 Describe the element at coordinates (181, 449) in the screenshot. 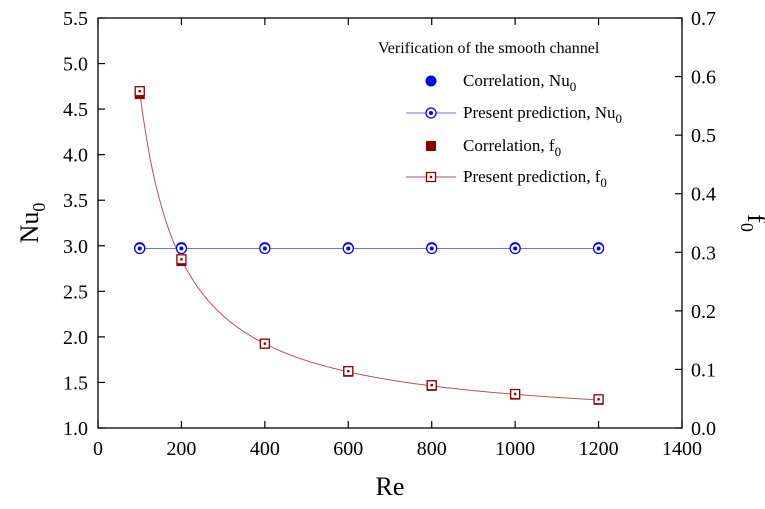

I see `x-tick-label: 200` at that location.